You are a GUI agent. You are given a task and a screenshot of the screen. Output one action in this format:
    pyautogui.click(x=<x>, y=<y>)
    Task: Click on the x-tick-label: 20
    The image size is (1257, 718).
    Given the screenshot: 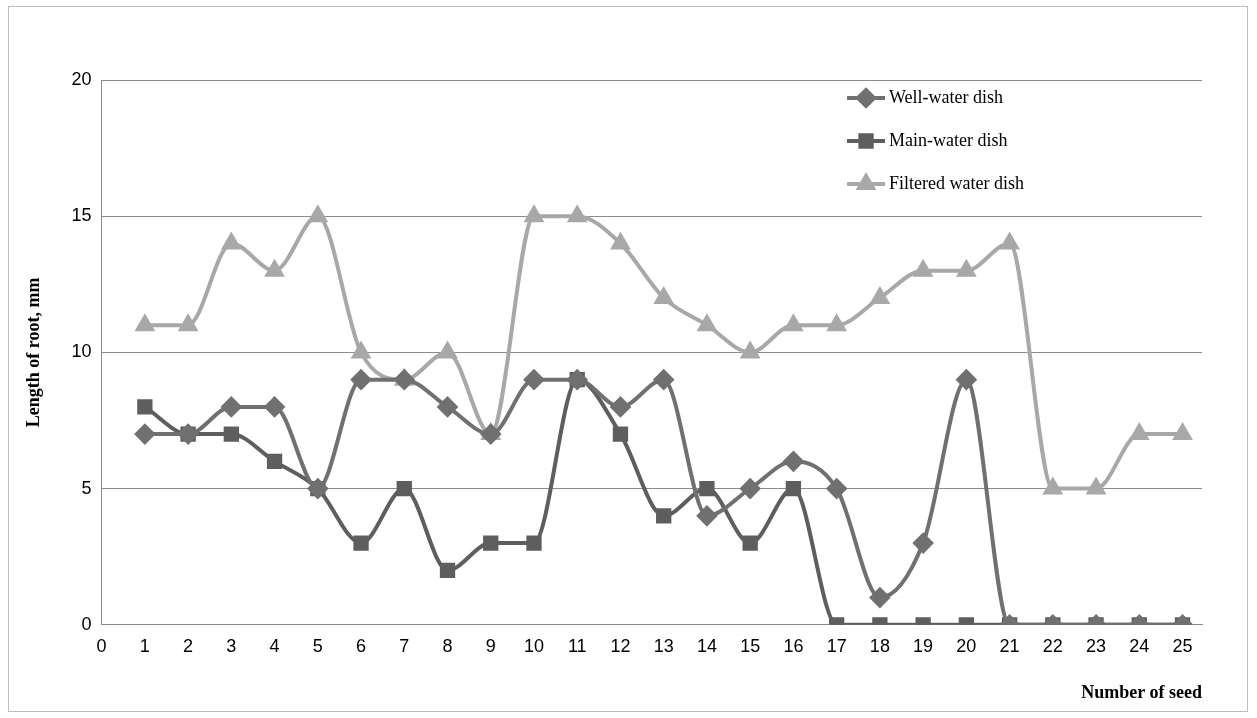 What is the action you would take?
    pyautogui.click(x=966, y=645)
    